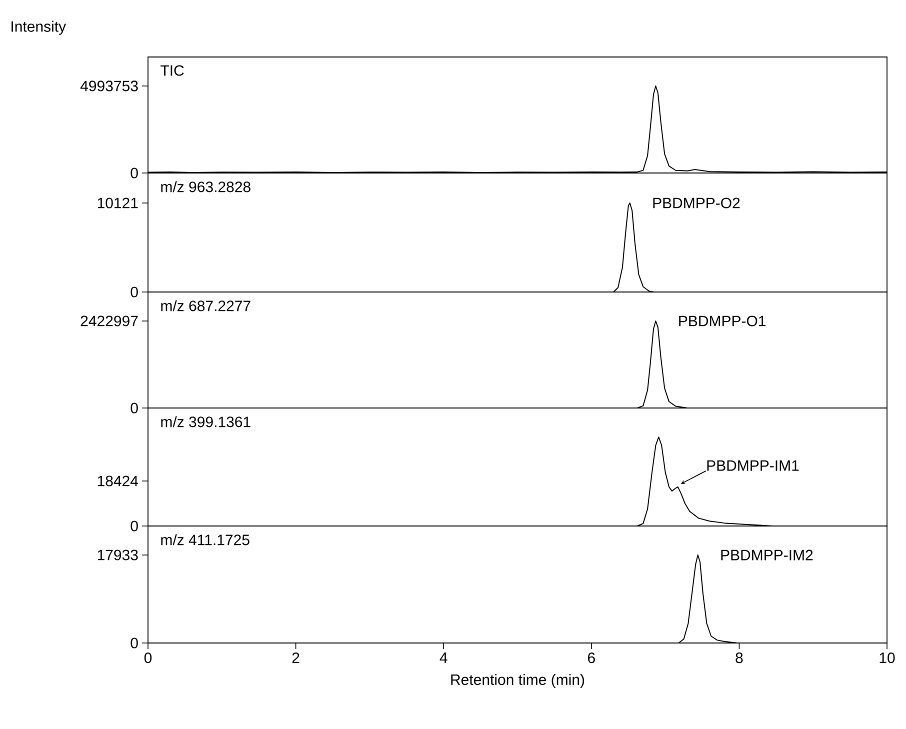 The image size is (906, 729). I want to click on x-tick-label: 6, so click(591, 658).